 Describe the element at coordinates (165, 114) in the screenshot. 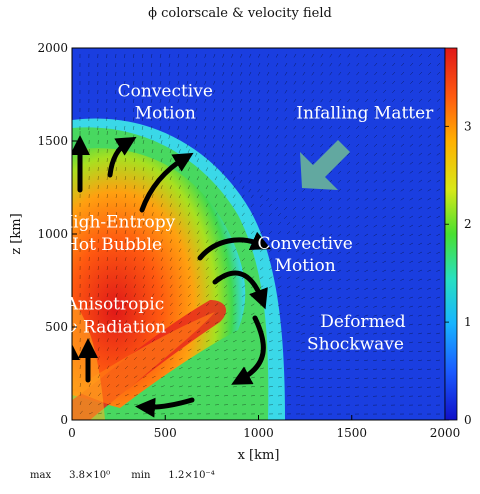

I see `annotation-label: Motion` at that location.